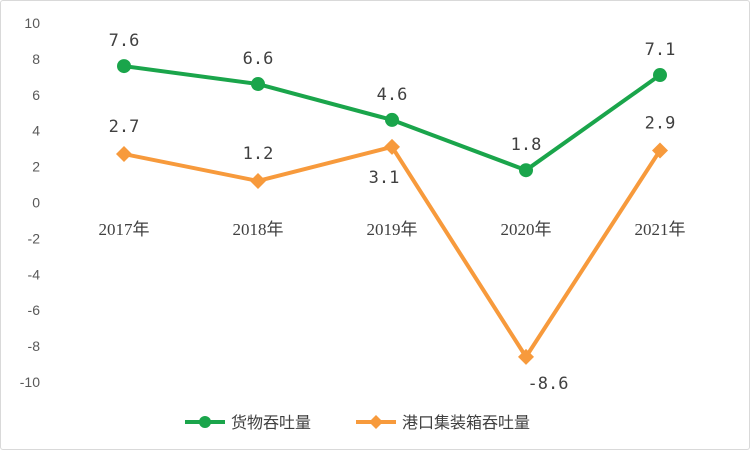  I want to click on x-tick-label: 2018年, so click(258, 229).